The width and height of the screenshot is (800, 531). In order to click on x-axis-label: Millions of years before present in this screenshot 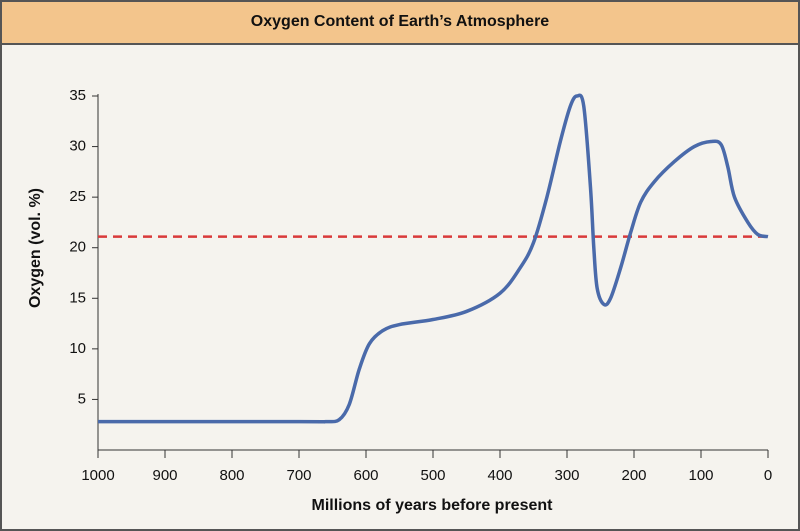, I will do `click(433, 505)`.